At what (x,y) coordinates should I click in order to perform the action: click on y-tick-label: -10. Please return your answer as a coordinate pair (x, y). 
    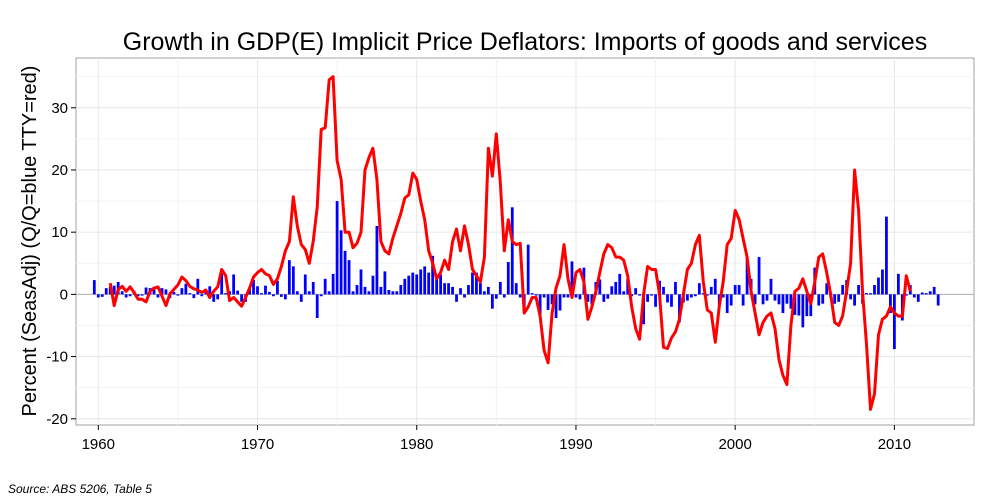
    Looking at the image, I should click on (57, 357).